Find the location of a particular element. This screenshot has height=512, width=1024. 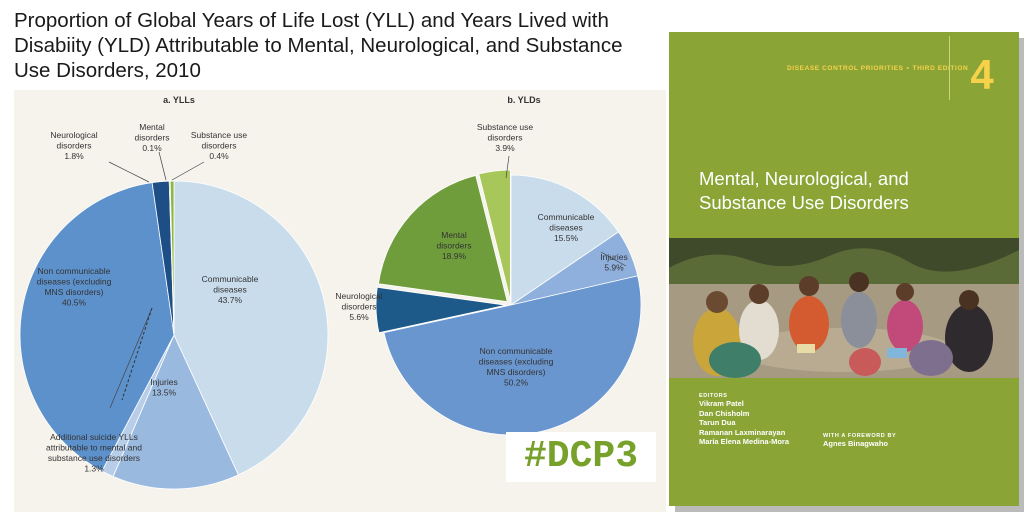

foreword-heading: WITH A FOREWORD BY is located at coordinates (860, 436).